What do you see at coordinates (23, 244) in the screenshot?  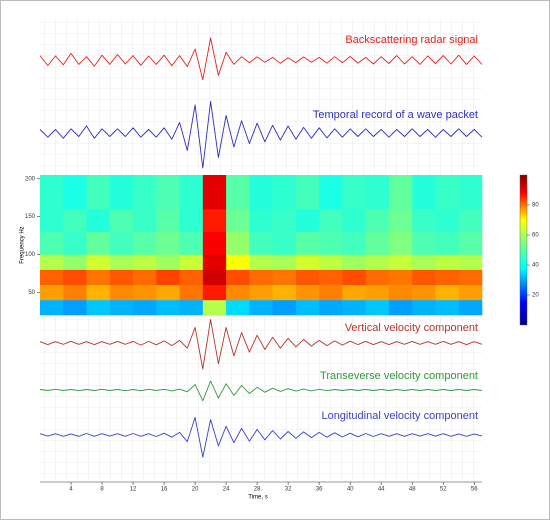 I see `y-axis-label: Frequency Hz` at bounding box center [23, 244].